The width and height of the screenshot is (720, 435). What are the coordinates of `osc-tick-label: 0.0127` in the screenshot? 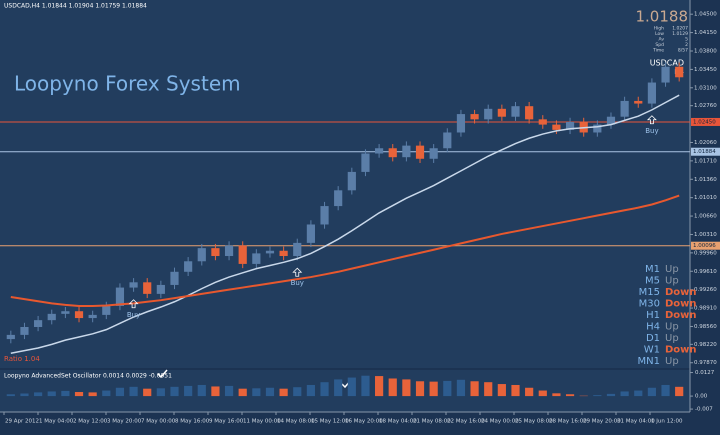 It's located at (705, 373).